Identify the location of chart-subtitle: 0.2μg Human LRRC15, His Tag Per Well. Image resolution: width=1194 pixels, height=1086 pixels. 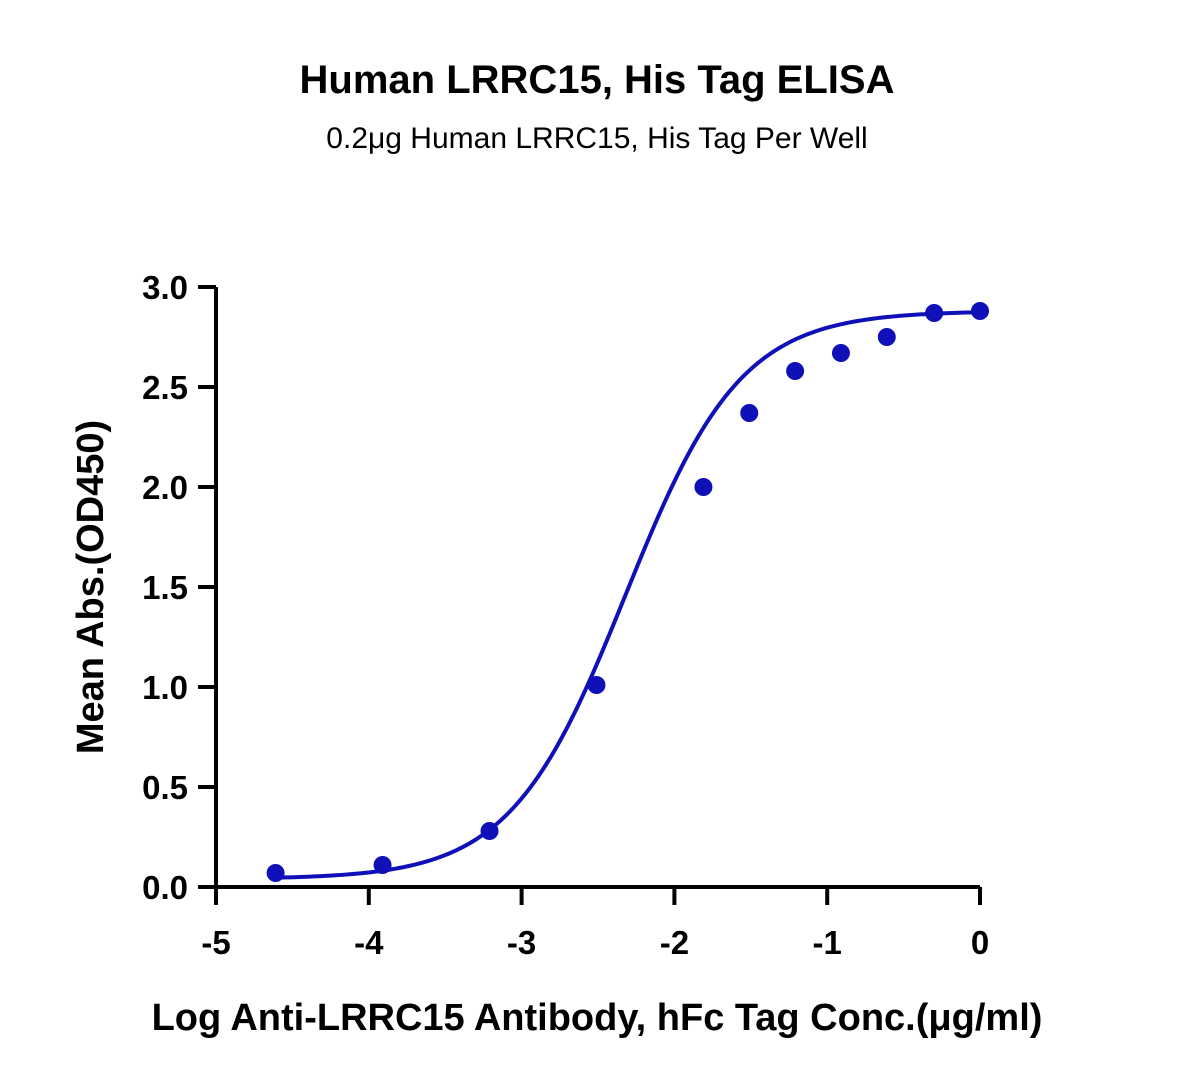
(596, 138).